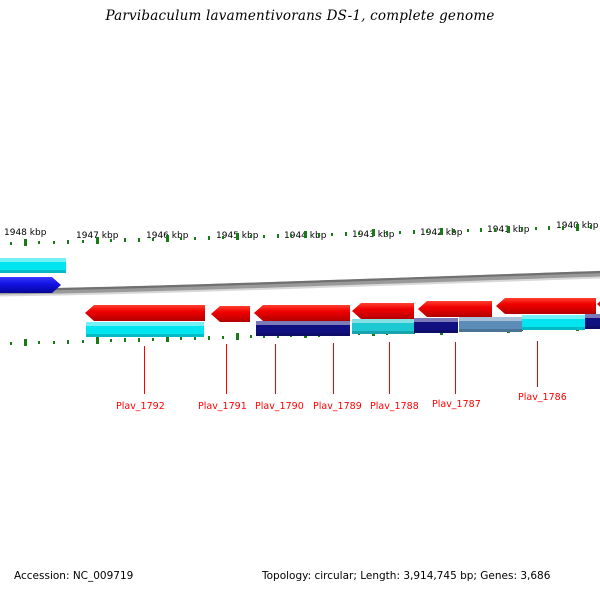 This screenshot has width=600, height=600. I want to click on genome-backbone-icon, so click(300, 283).